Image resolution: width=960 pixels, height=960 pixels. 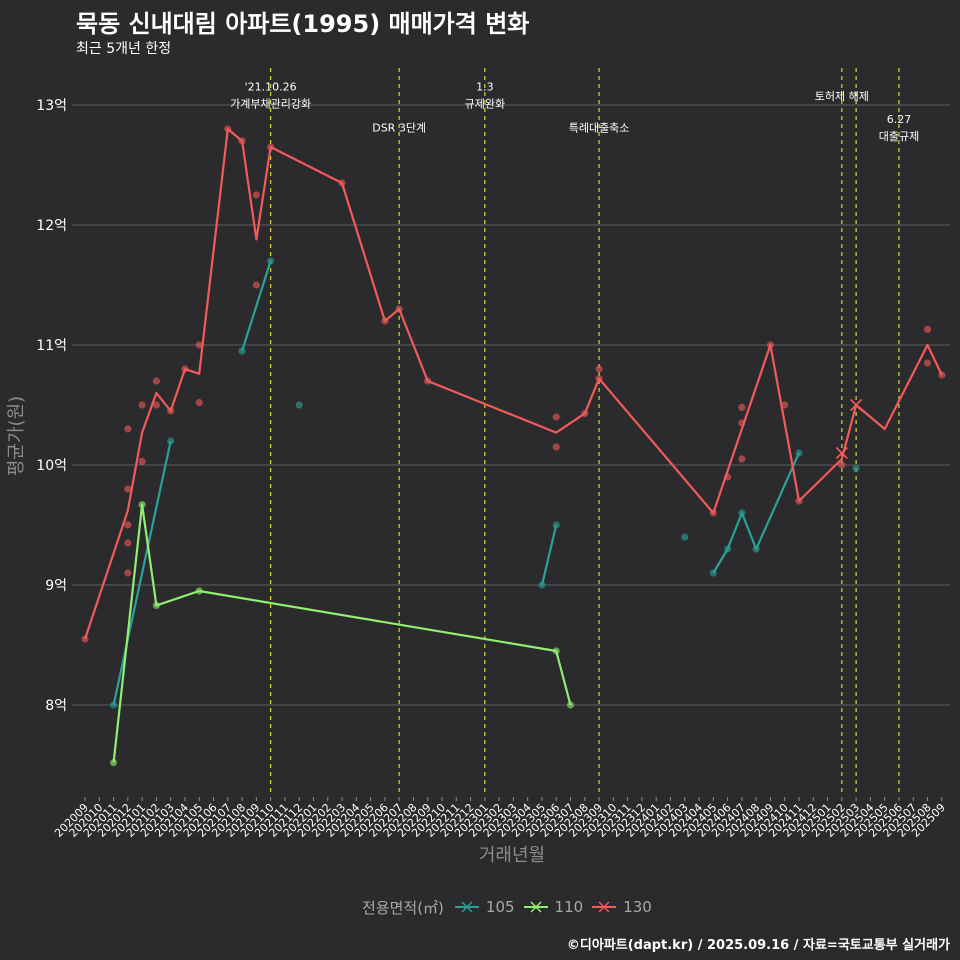 I want to click on event-annotation: 1.3, so click(x=485, y=87).